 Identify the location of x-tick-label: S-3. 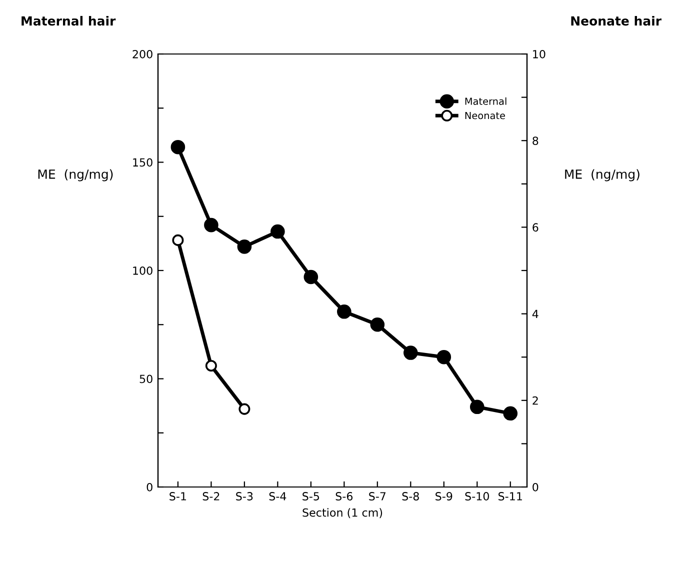
(244, 496).